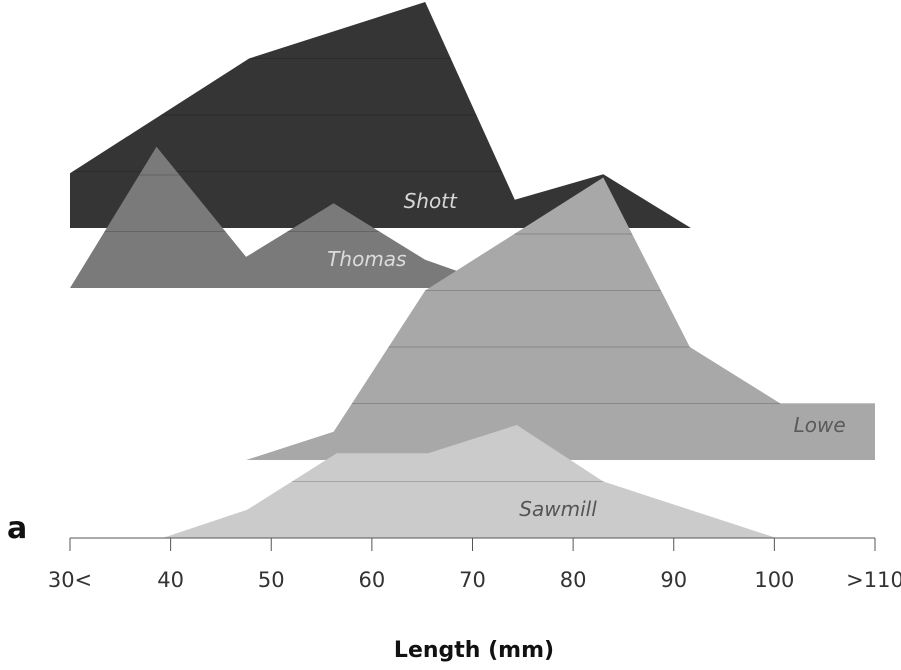  Describe the element at coordinates (70, 580) in the screenshot. I see `x-tick-label: 30<` at that location.